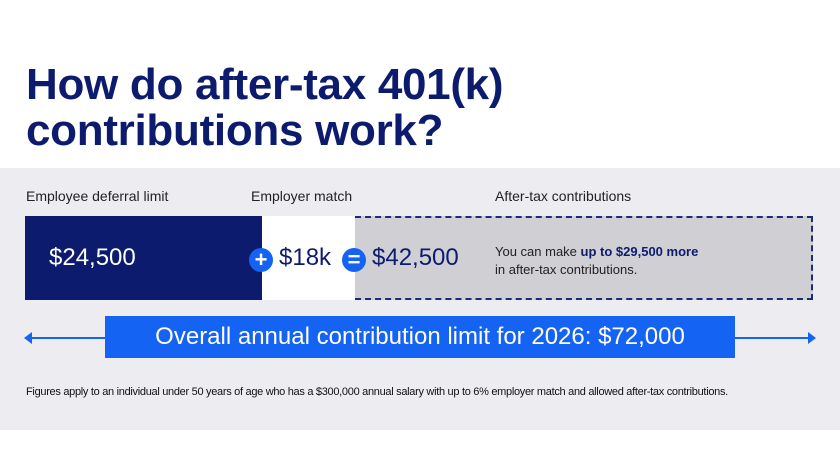 The width and height of the screenshot is (840, 472). I want to click on employer-match-value: $18k, so click(305, 257).